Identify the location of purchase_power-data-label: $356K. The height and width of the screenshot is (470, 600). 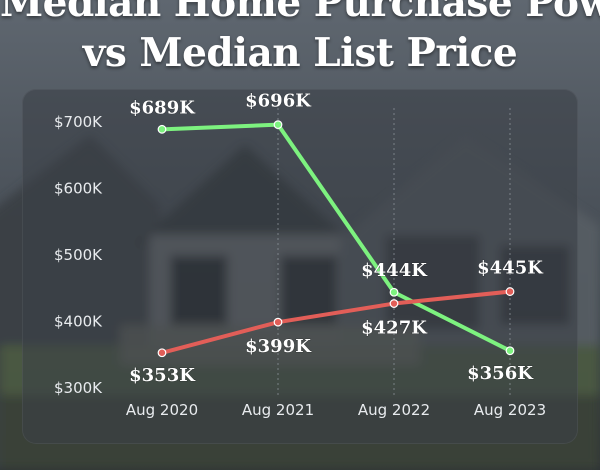
(500, 373).